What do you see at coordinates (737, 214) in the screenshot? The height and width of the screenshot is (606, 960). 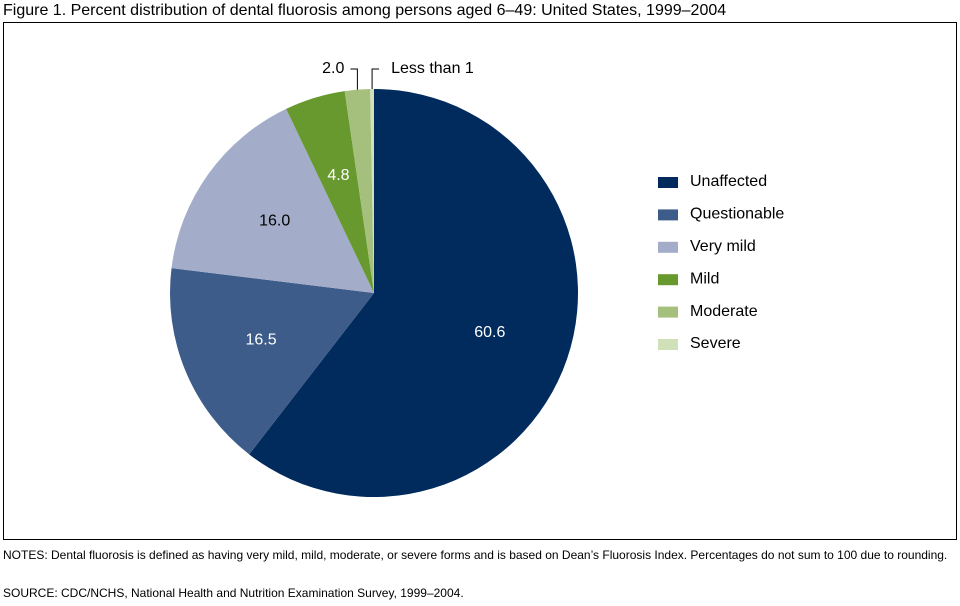 I see `legend-label: Questionable` at bounding box center [737, 214].